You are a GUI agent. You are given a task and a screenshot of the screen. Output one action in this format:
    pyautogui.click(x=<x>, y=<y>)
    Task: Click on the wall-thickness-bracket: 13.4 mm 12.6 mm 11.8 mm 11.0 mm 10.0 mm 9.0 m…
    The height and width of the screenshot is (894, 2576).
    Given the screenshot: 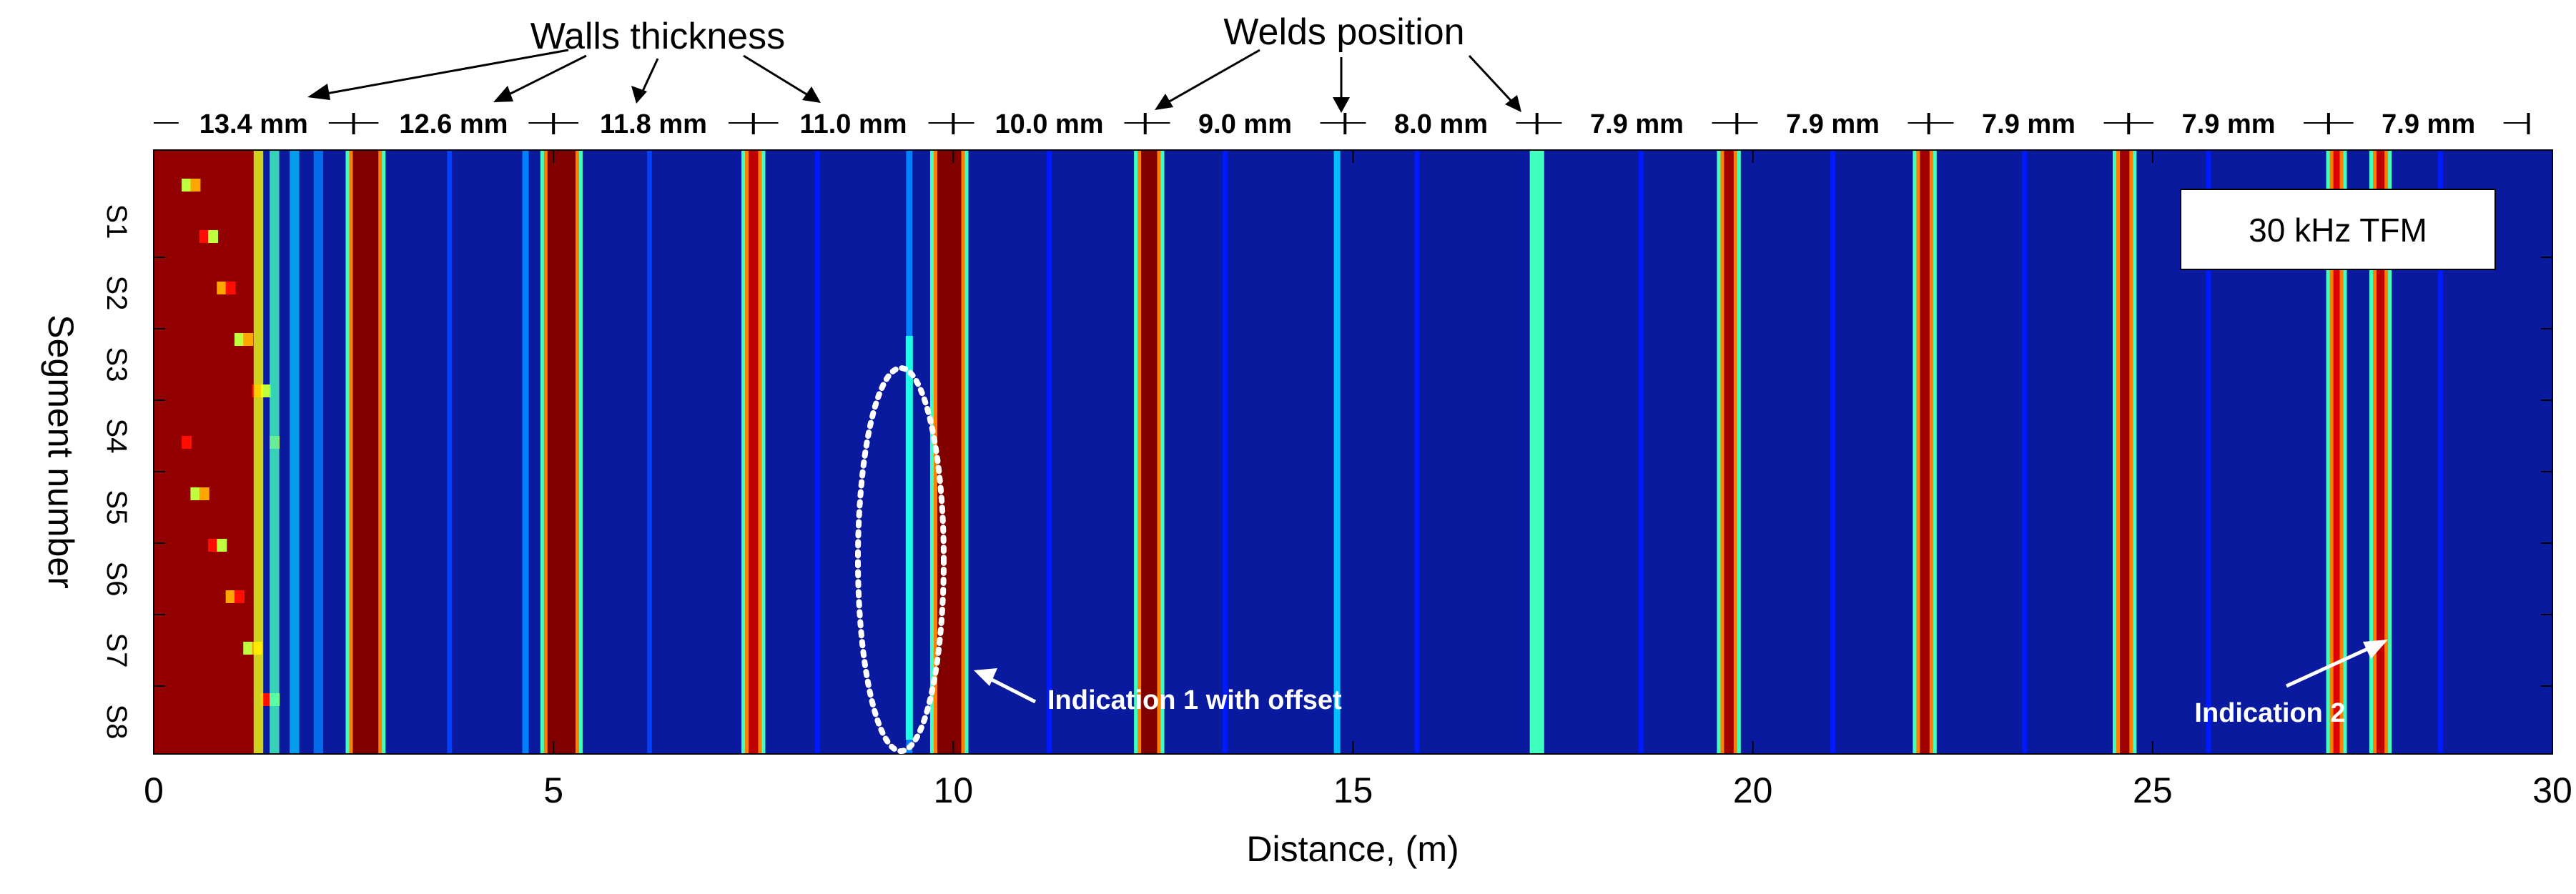 What is the action you would take?
    pyautogui.click(x=1342, y=120)
    